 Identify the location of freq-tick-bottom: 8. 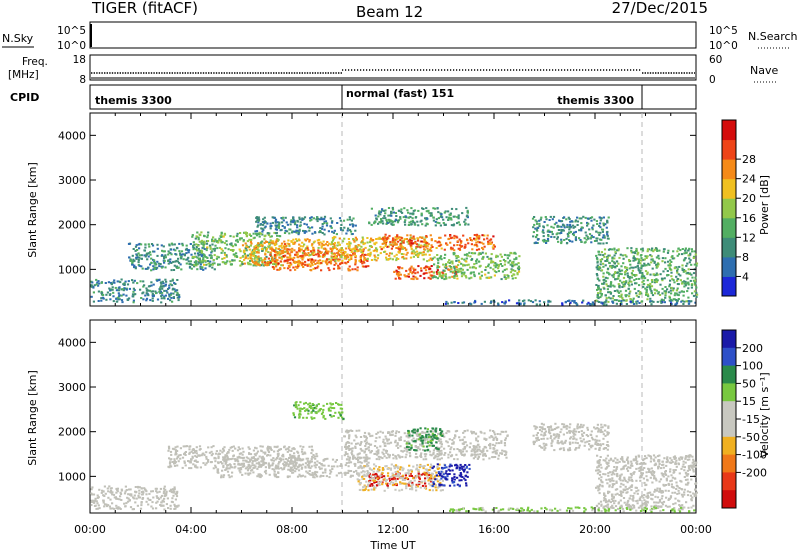
(82, 80).